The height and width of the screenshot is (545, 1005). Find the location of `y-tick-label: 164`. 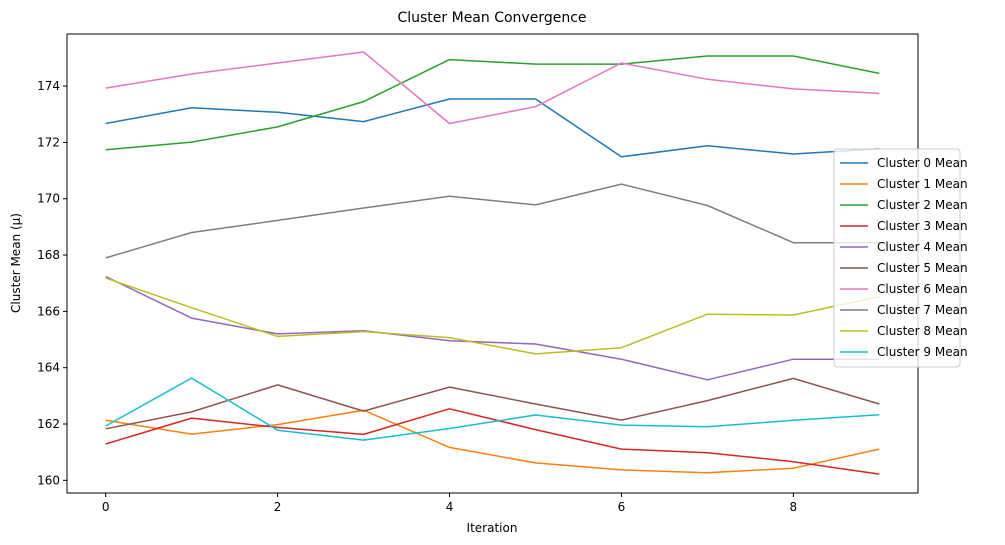

y-tick-label: 164 is located at coordinates (48, 368).